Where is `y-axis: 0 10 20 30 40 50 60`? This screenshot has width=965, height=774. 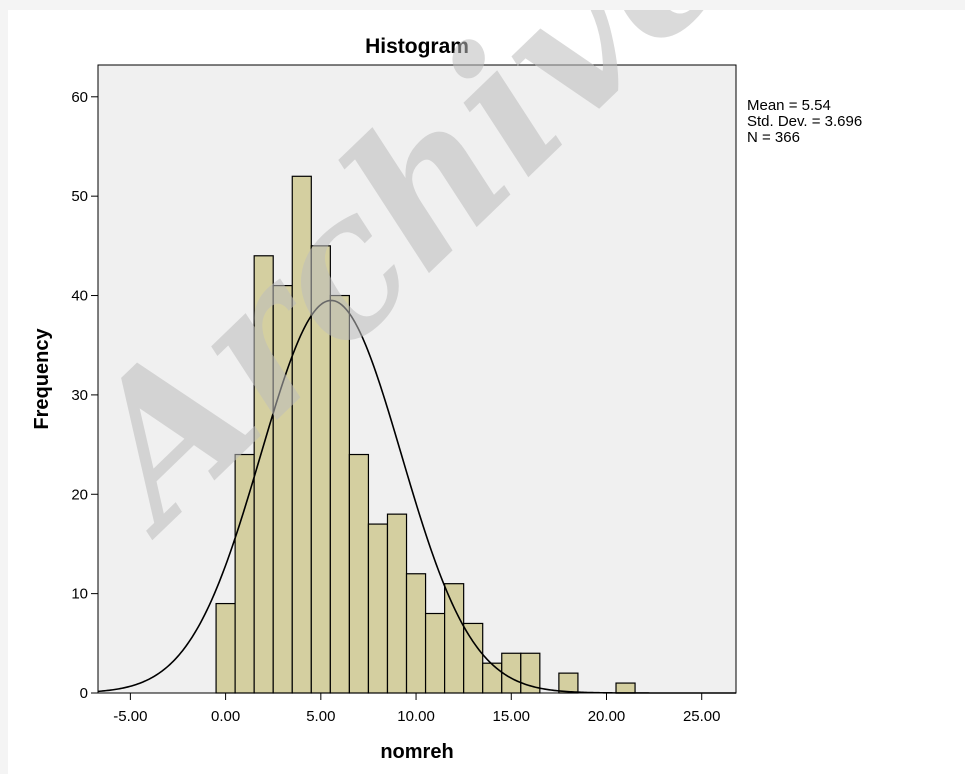
y-axis: 0 10 20 30 40 50 60 is located at coordinates (84, 395).